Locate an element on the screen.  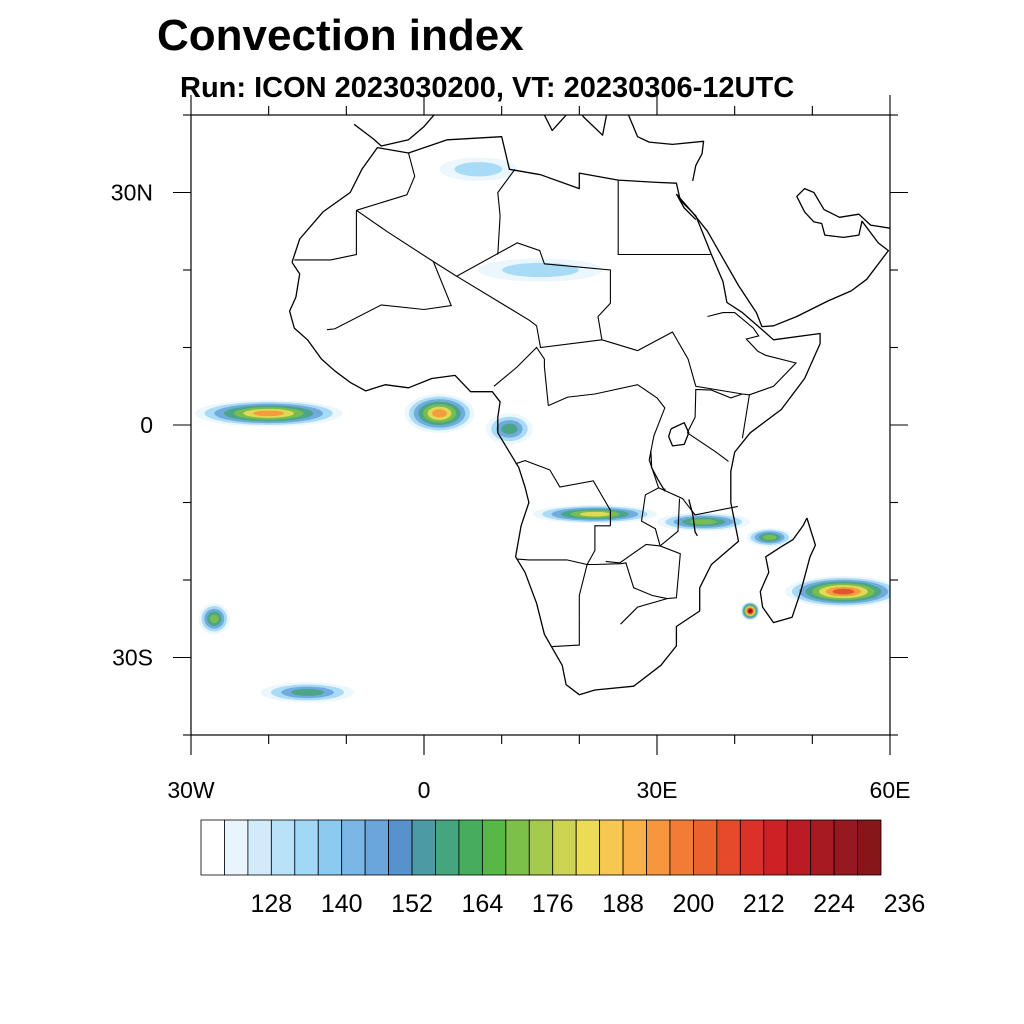
map-subtitle: Run: ICON 2023030200, VT: 20230306-12UTC is located at coordinates (487, 88).